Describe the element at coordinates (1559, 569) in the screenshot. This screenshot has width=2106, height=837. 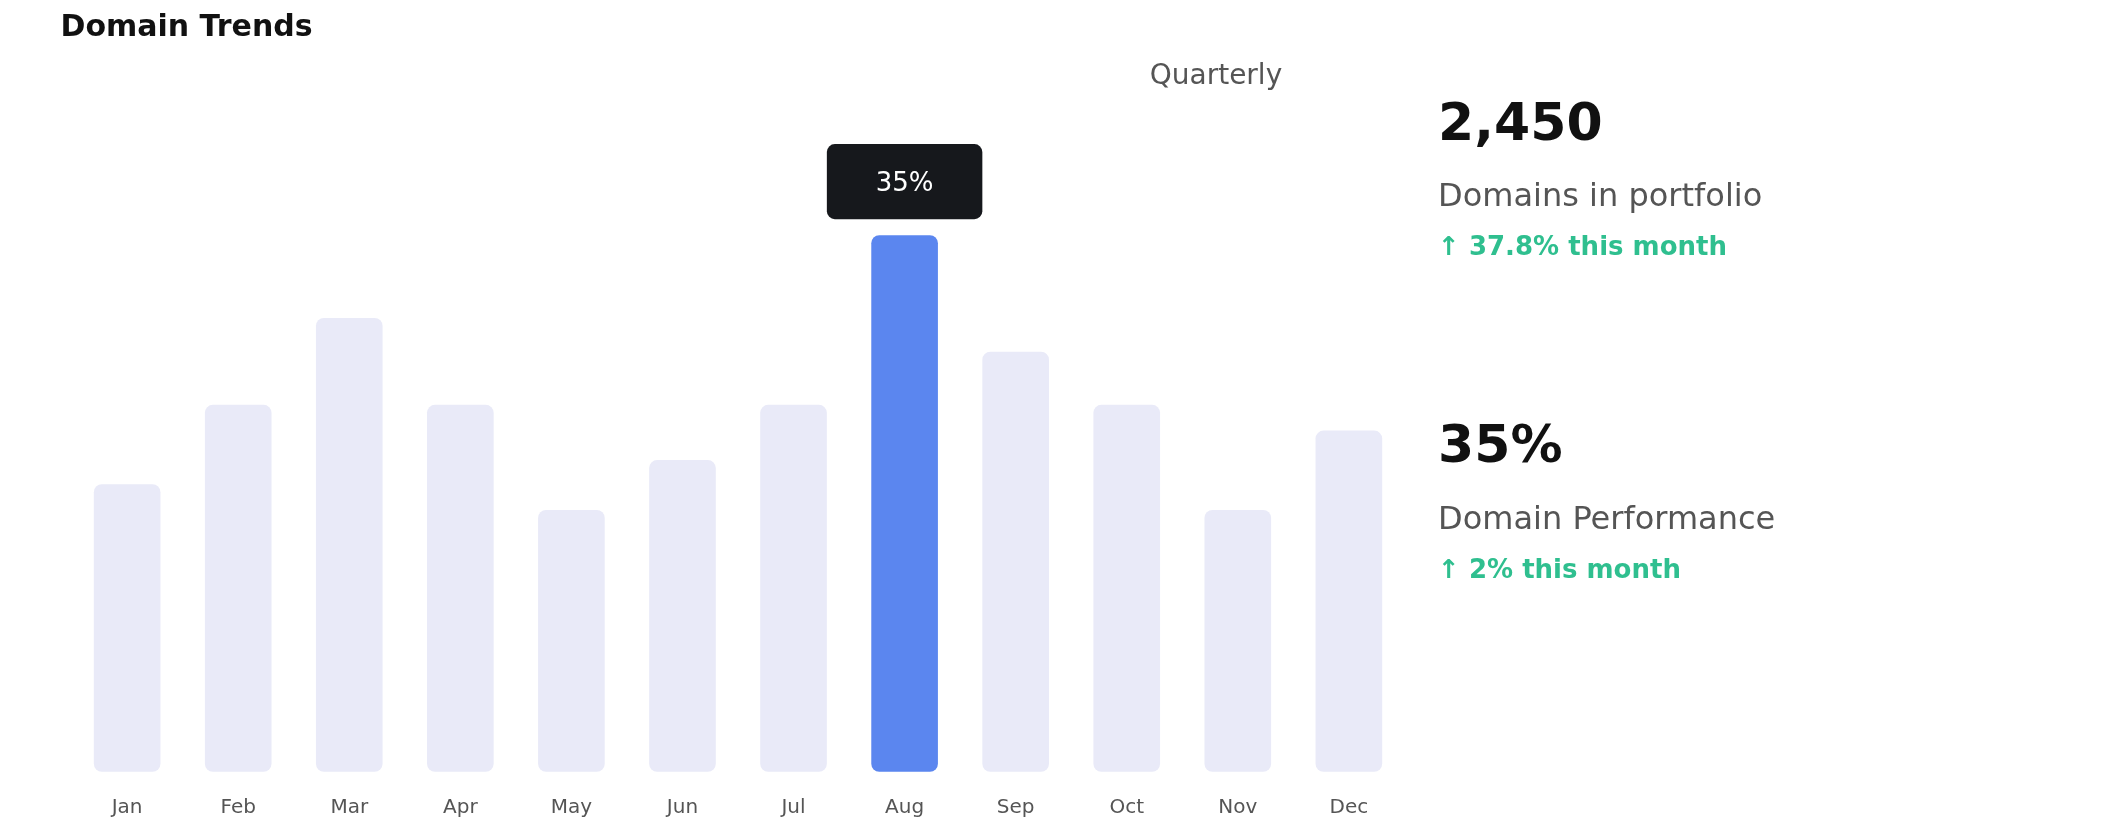
I see `text: ↑ 2% this month` at that location.